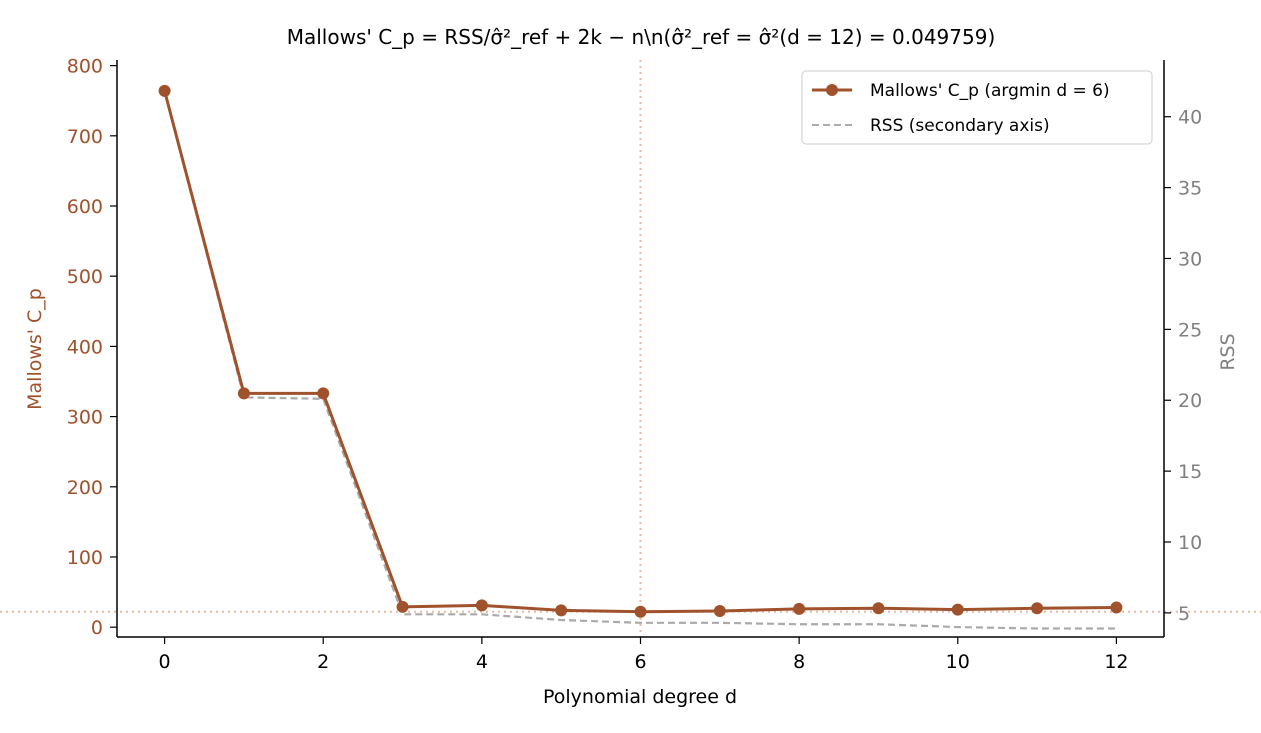  I want to click on y-tick-label: 400, so click(85, 347).